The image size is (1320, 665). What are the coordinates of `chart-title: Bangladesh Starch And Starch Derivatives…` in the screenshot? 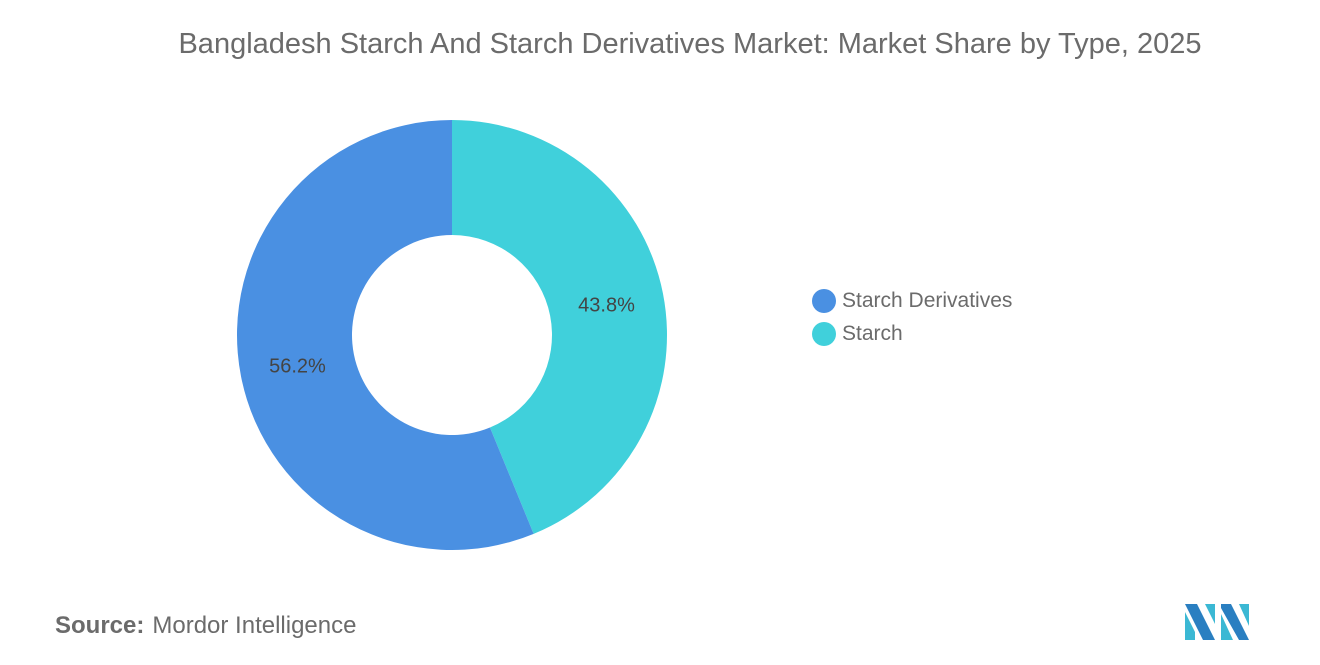 It's located at (690, 44).